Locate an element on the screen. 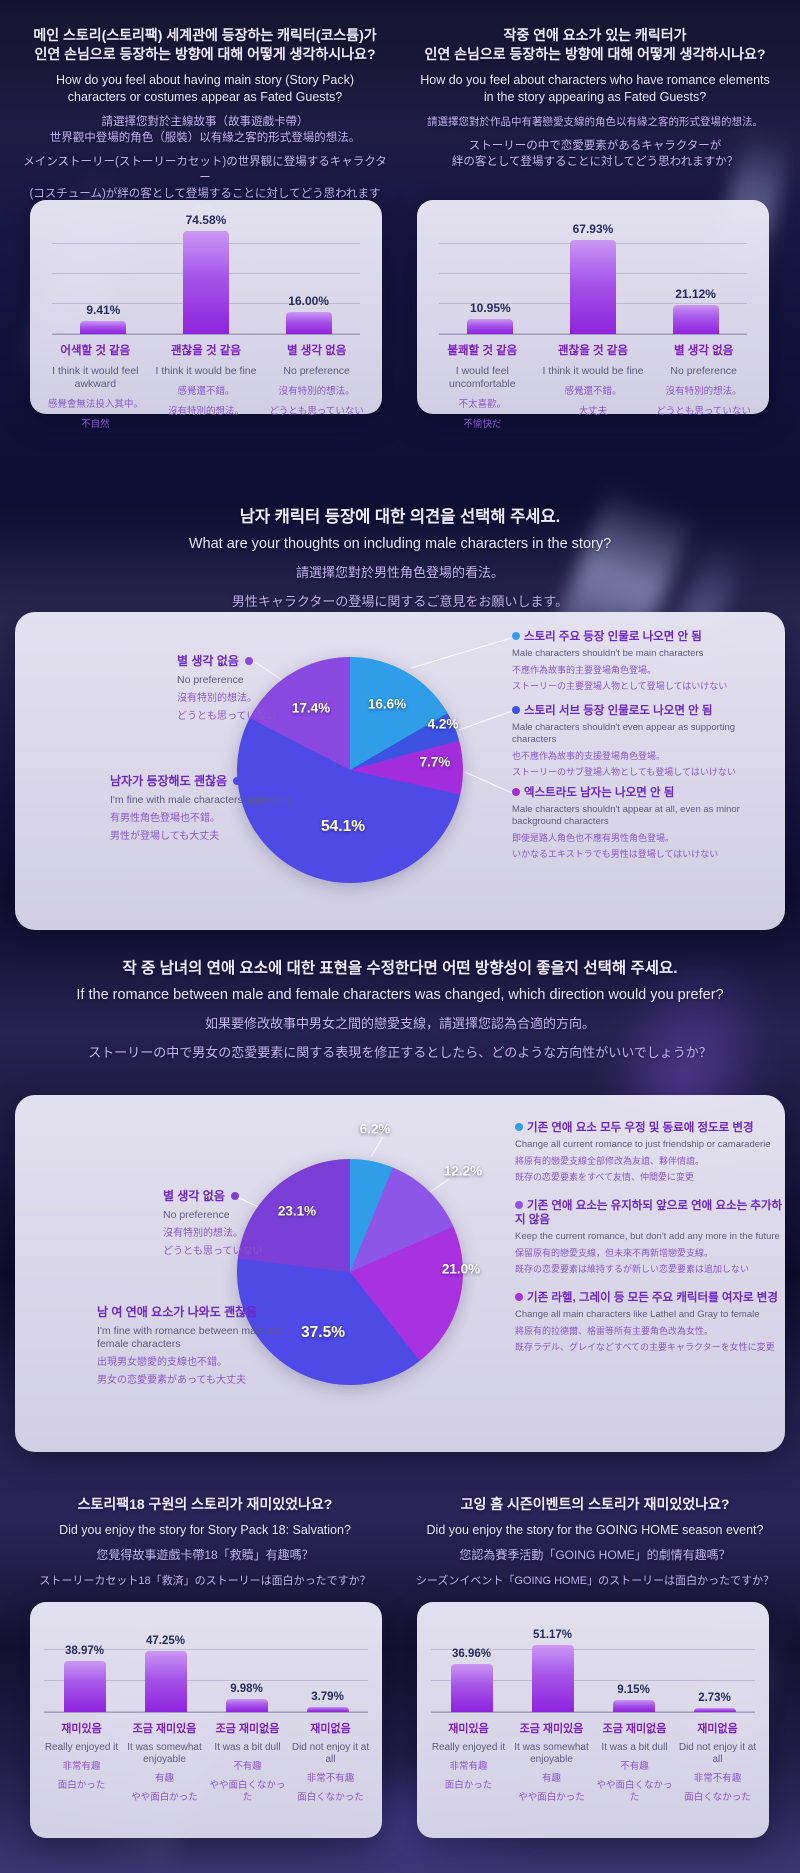 This screenshot has width=800, height=1873. bar-column: 74.58% is located at coordinates (205, 273).